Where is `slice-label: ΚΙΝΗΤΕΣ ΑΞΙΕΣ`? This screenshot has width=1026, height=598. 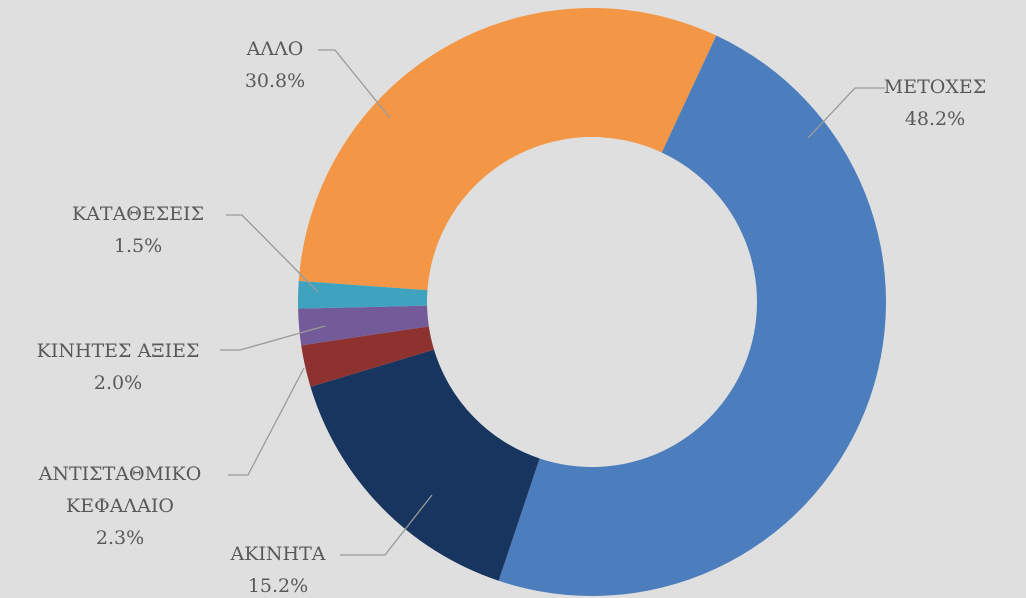 slice-label: ΚΙΝΗΤΕΣ ΑΞΙΕΣ is located at coordinates (118, 351).